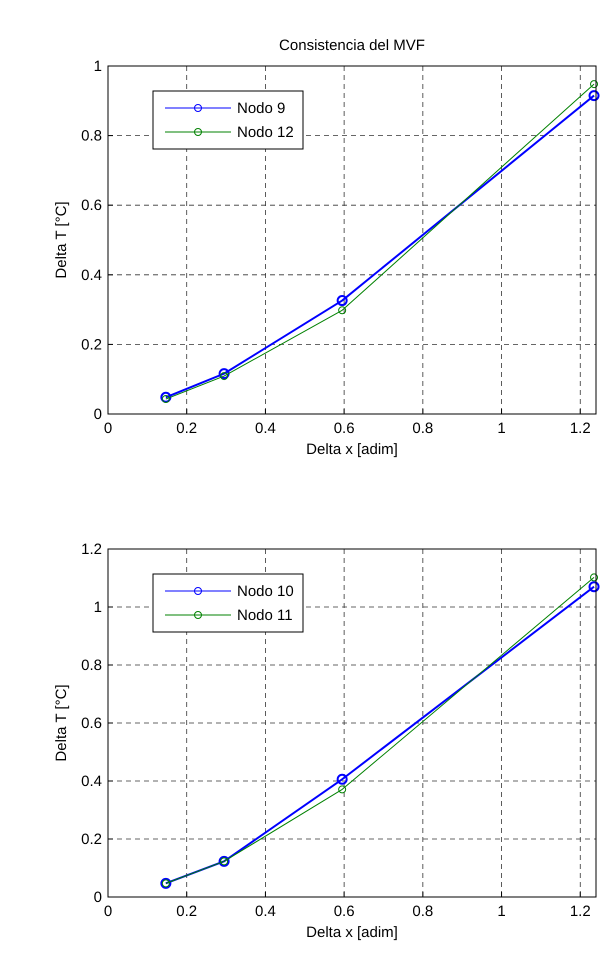 The height and width of the screenshot is (959, 604). What do you see at coordinates (261, 108) in the screenshot?
I see `legend-label: Nodo 9` at bounding box center [261, 108].